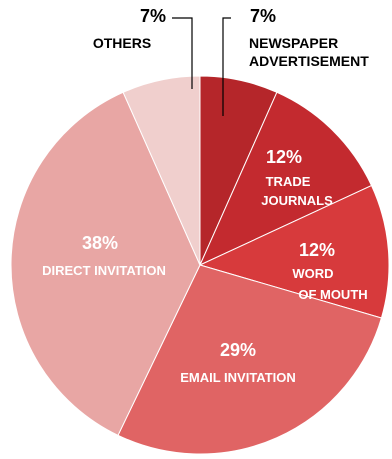  I want to click on others-label: OTHERS, so click(122, 43).